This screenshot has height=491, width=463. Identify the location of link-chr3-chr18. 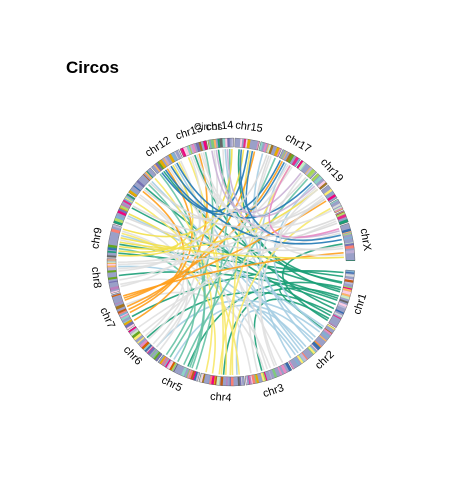
(281, 269).